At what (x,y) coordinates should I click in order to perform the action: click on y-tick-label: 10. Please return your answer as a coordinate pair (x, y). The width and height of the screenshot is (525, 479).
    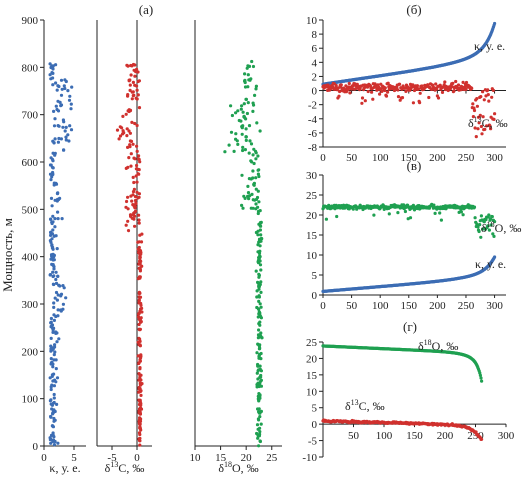
    Looking at the image, I should click on (312, 392).